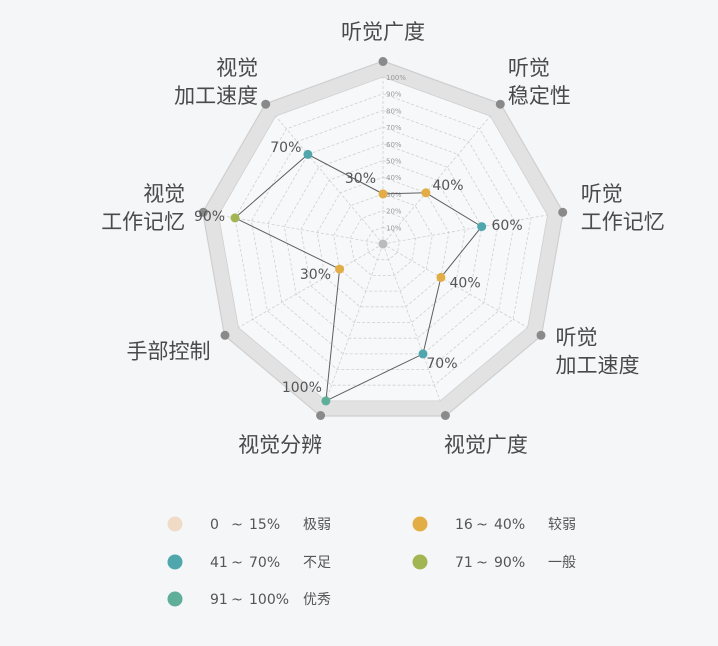 The height and width of the screenshot is (646, 718). What do you see at coordinates (562, 563) in the screenshot?
I see `legend-name: 一般` at bounding box center [562, 563].